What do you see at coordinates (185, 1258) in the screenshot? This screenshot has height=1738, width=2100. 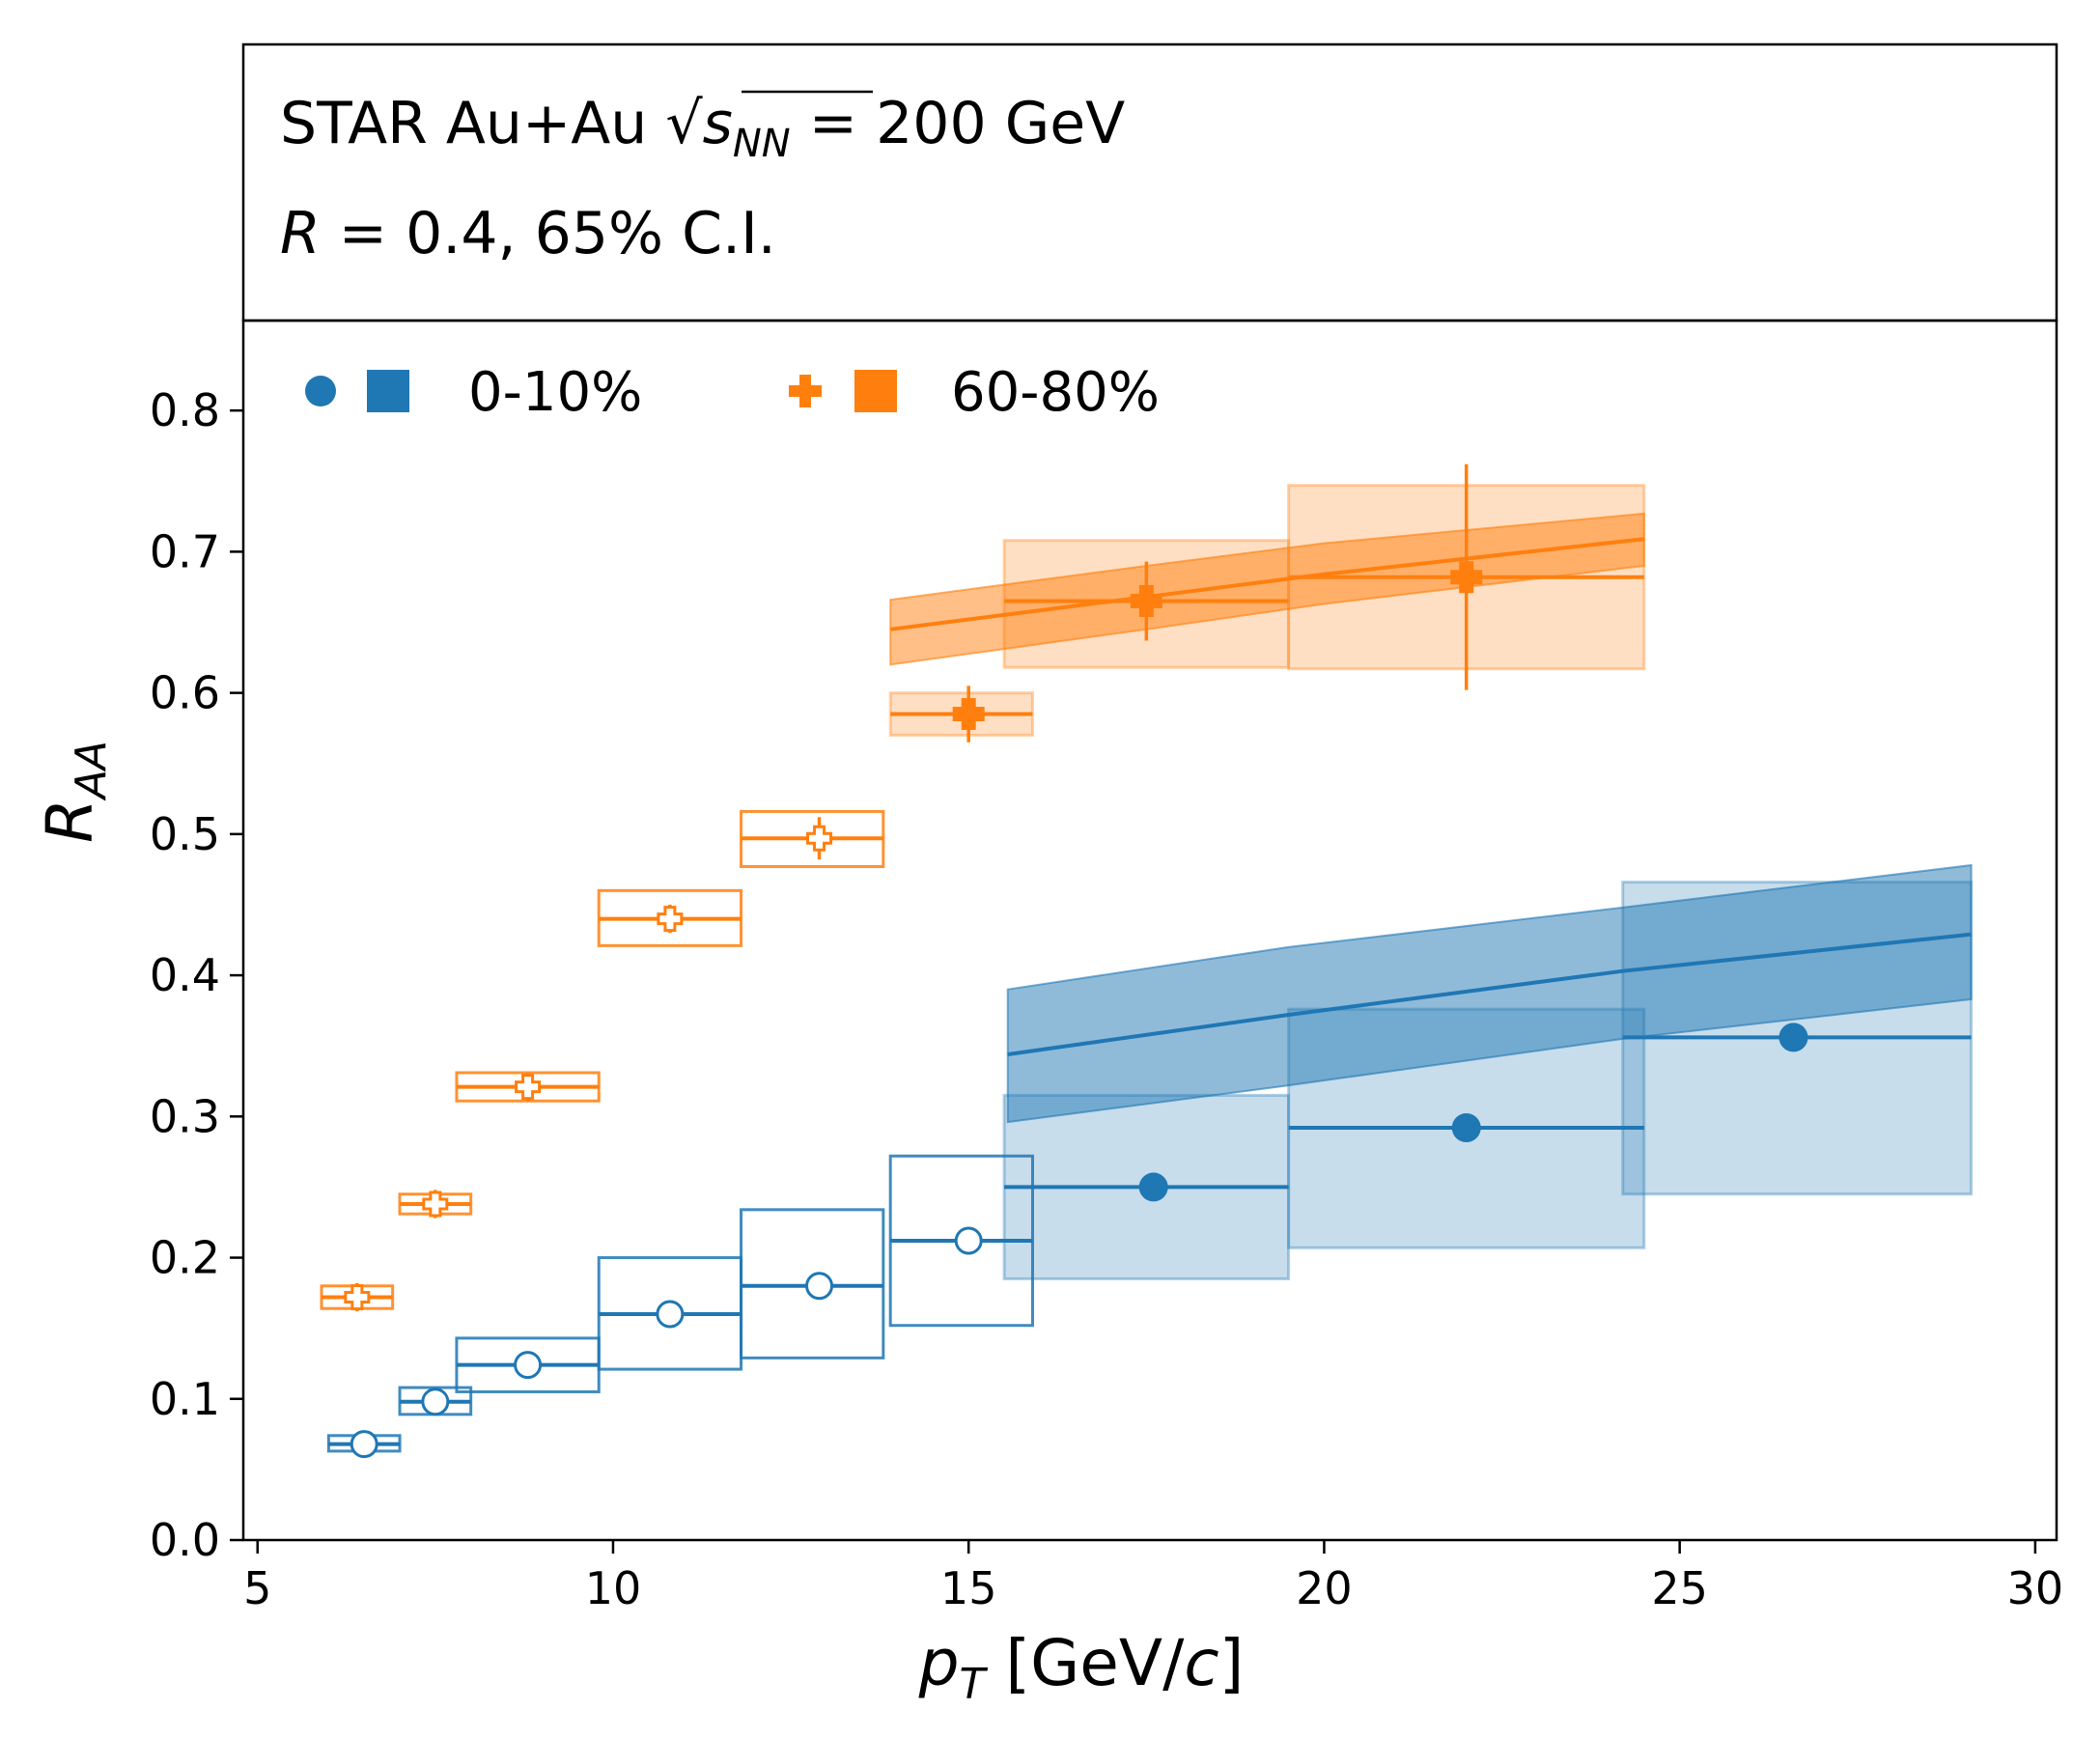 I see `y-tick-label: 0.2` at bounding box center [185, 1258].